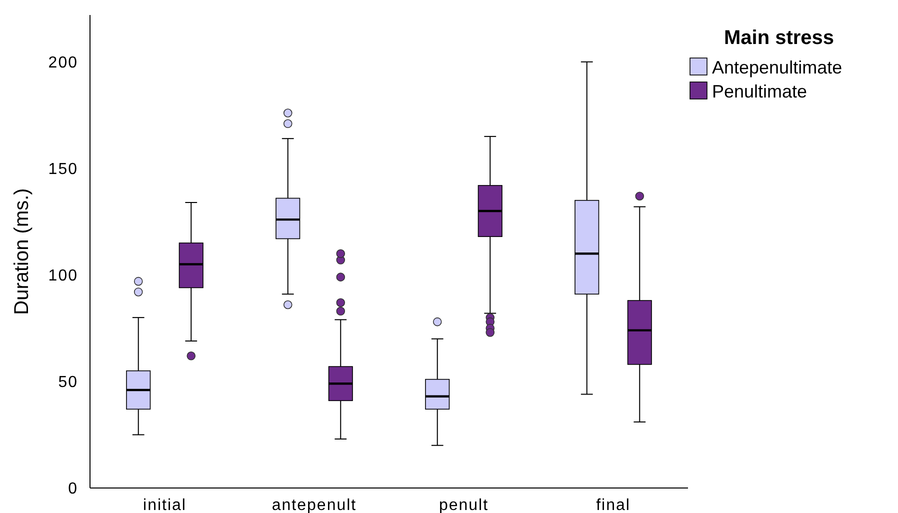 This screenshot has width=898, height=513. I want to click on y-tick-label: 50, so click(68, 383).